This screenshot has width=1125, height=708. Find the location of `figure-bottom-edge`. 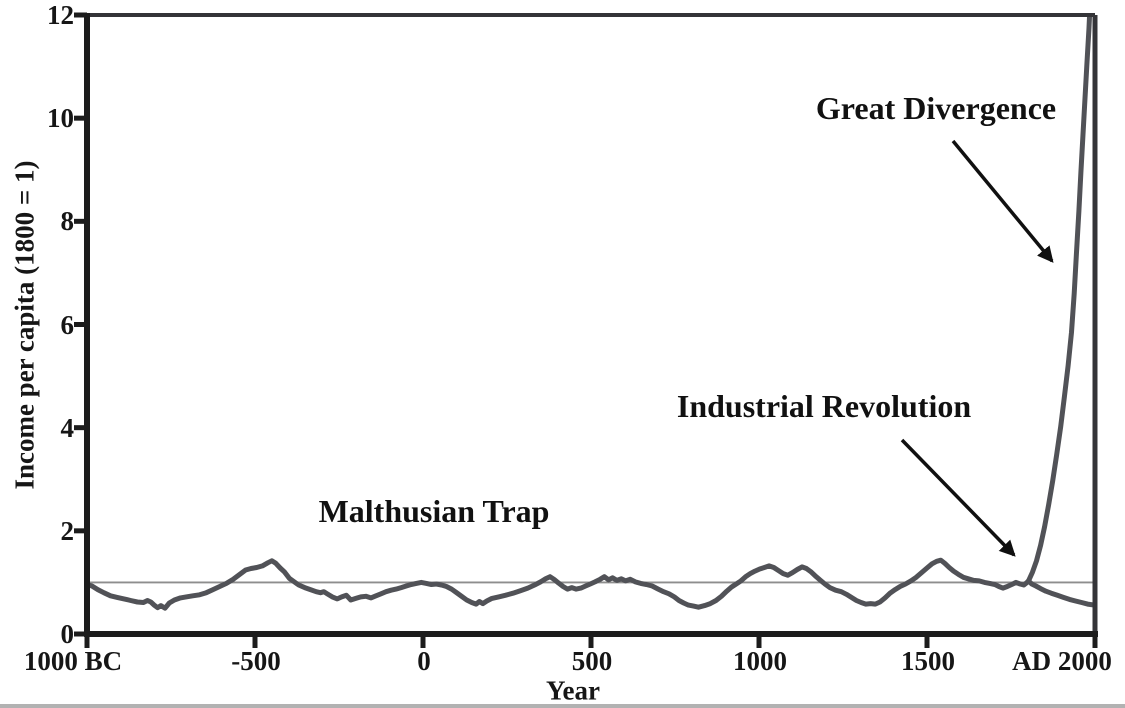

figure-bottom-edge is located at coordinates (562, 706).